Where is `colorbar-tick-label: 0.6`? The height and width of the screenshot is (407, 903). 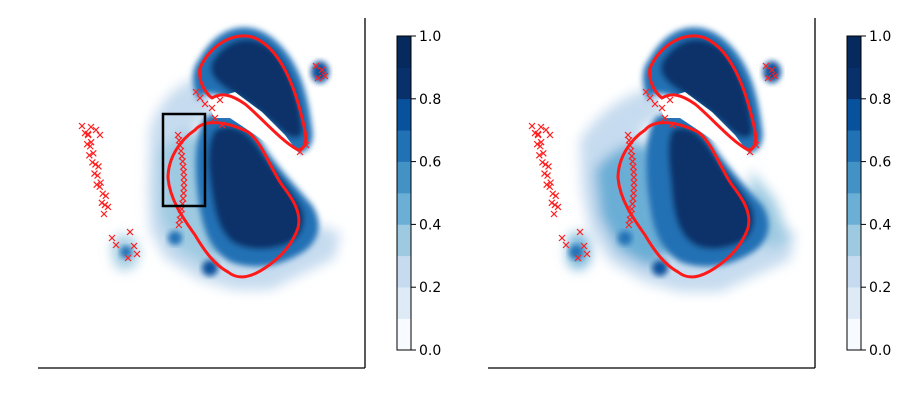
colorbar-tick-label: 0.6 is located at coordinates (430, 163).